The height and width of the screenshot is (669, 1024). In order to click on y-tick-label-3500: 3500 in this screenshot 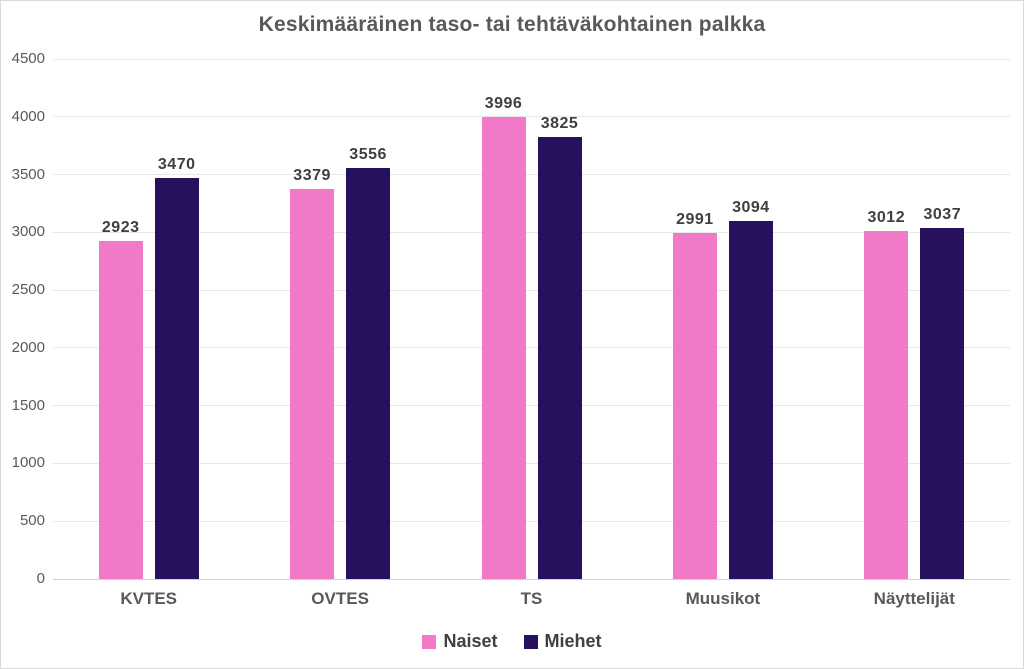, I will do `click(28, 174)`.